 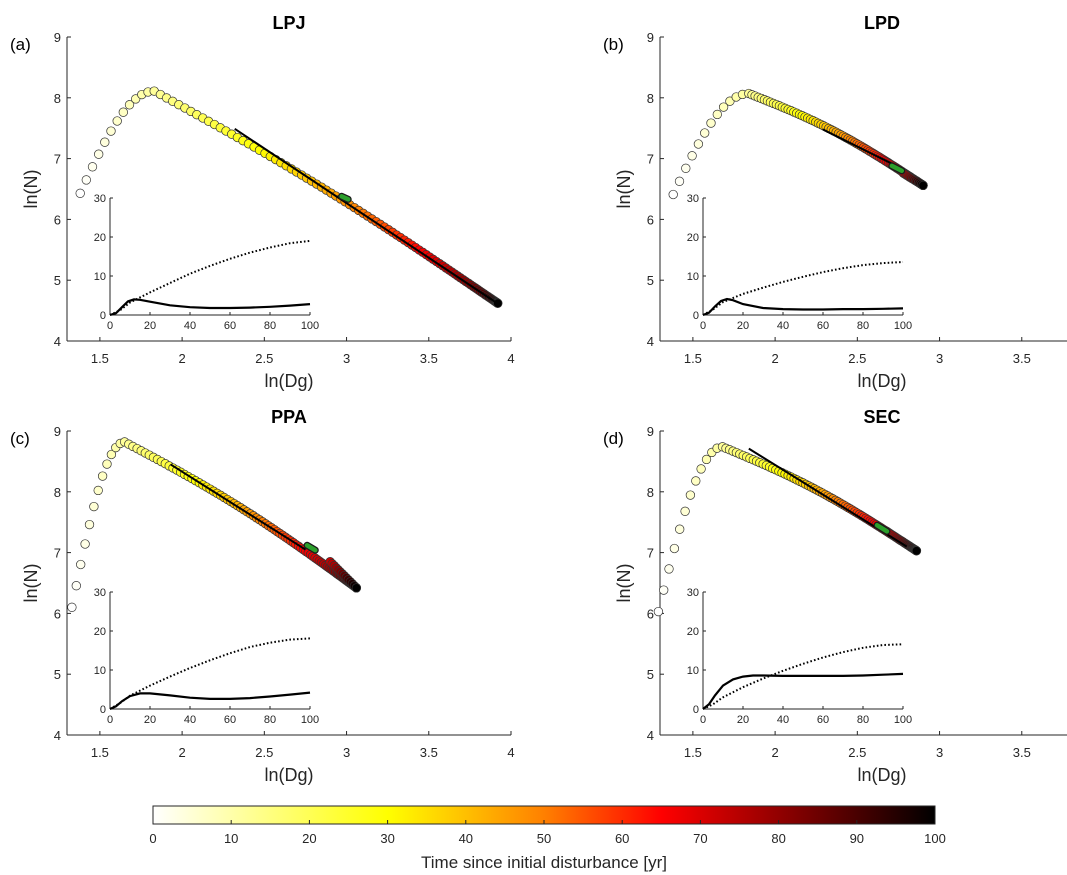 I want to click on panel-title: LPD, so click(x=882, y=23).